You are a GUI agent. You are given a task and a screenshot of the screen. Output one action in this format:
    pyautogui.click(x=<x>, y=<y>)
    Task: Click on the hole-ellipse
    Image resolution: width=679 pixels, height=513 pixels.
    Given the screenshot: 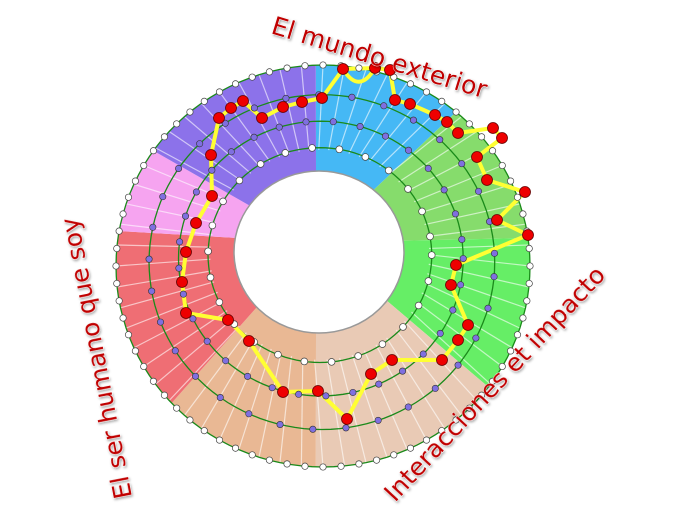 What is the action you would take?
    pyautogui.click(x=319, y=252)
    